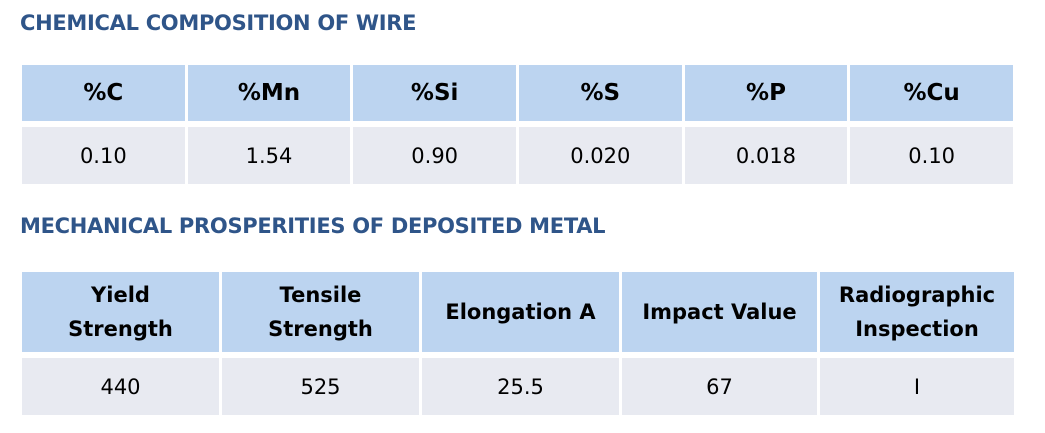 This screenshot has width=1045, height=433. I want to click on header-line: Impact Value, so click(719, 312).